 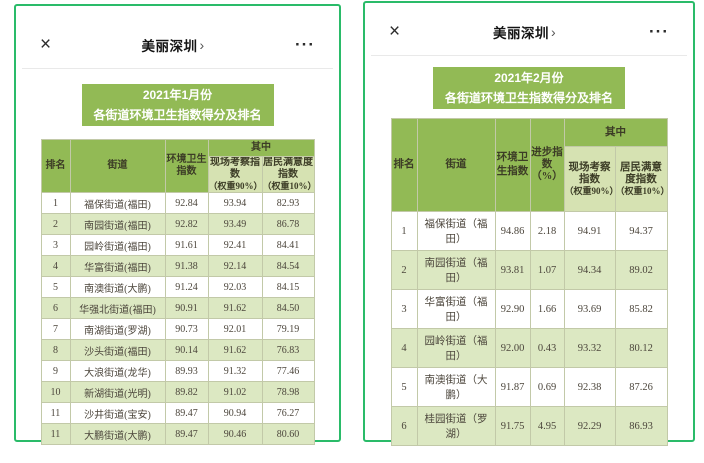 What do you see at coordinates (547, 158) in the screenshot?
I see `progress-label: 进步指数` at bounding box center [547, 158].